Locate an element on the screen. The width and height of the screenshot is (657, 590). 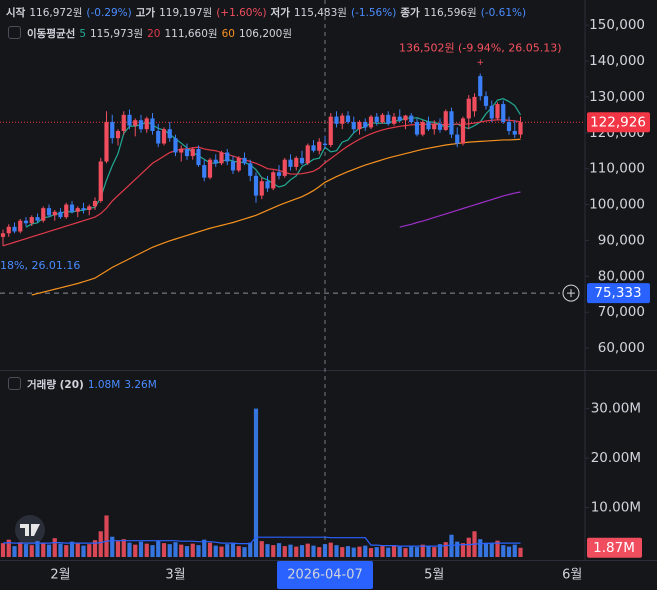
ohlc-legend-item: (-0.61%) is located at coordinates (503, 12).